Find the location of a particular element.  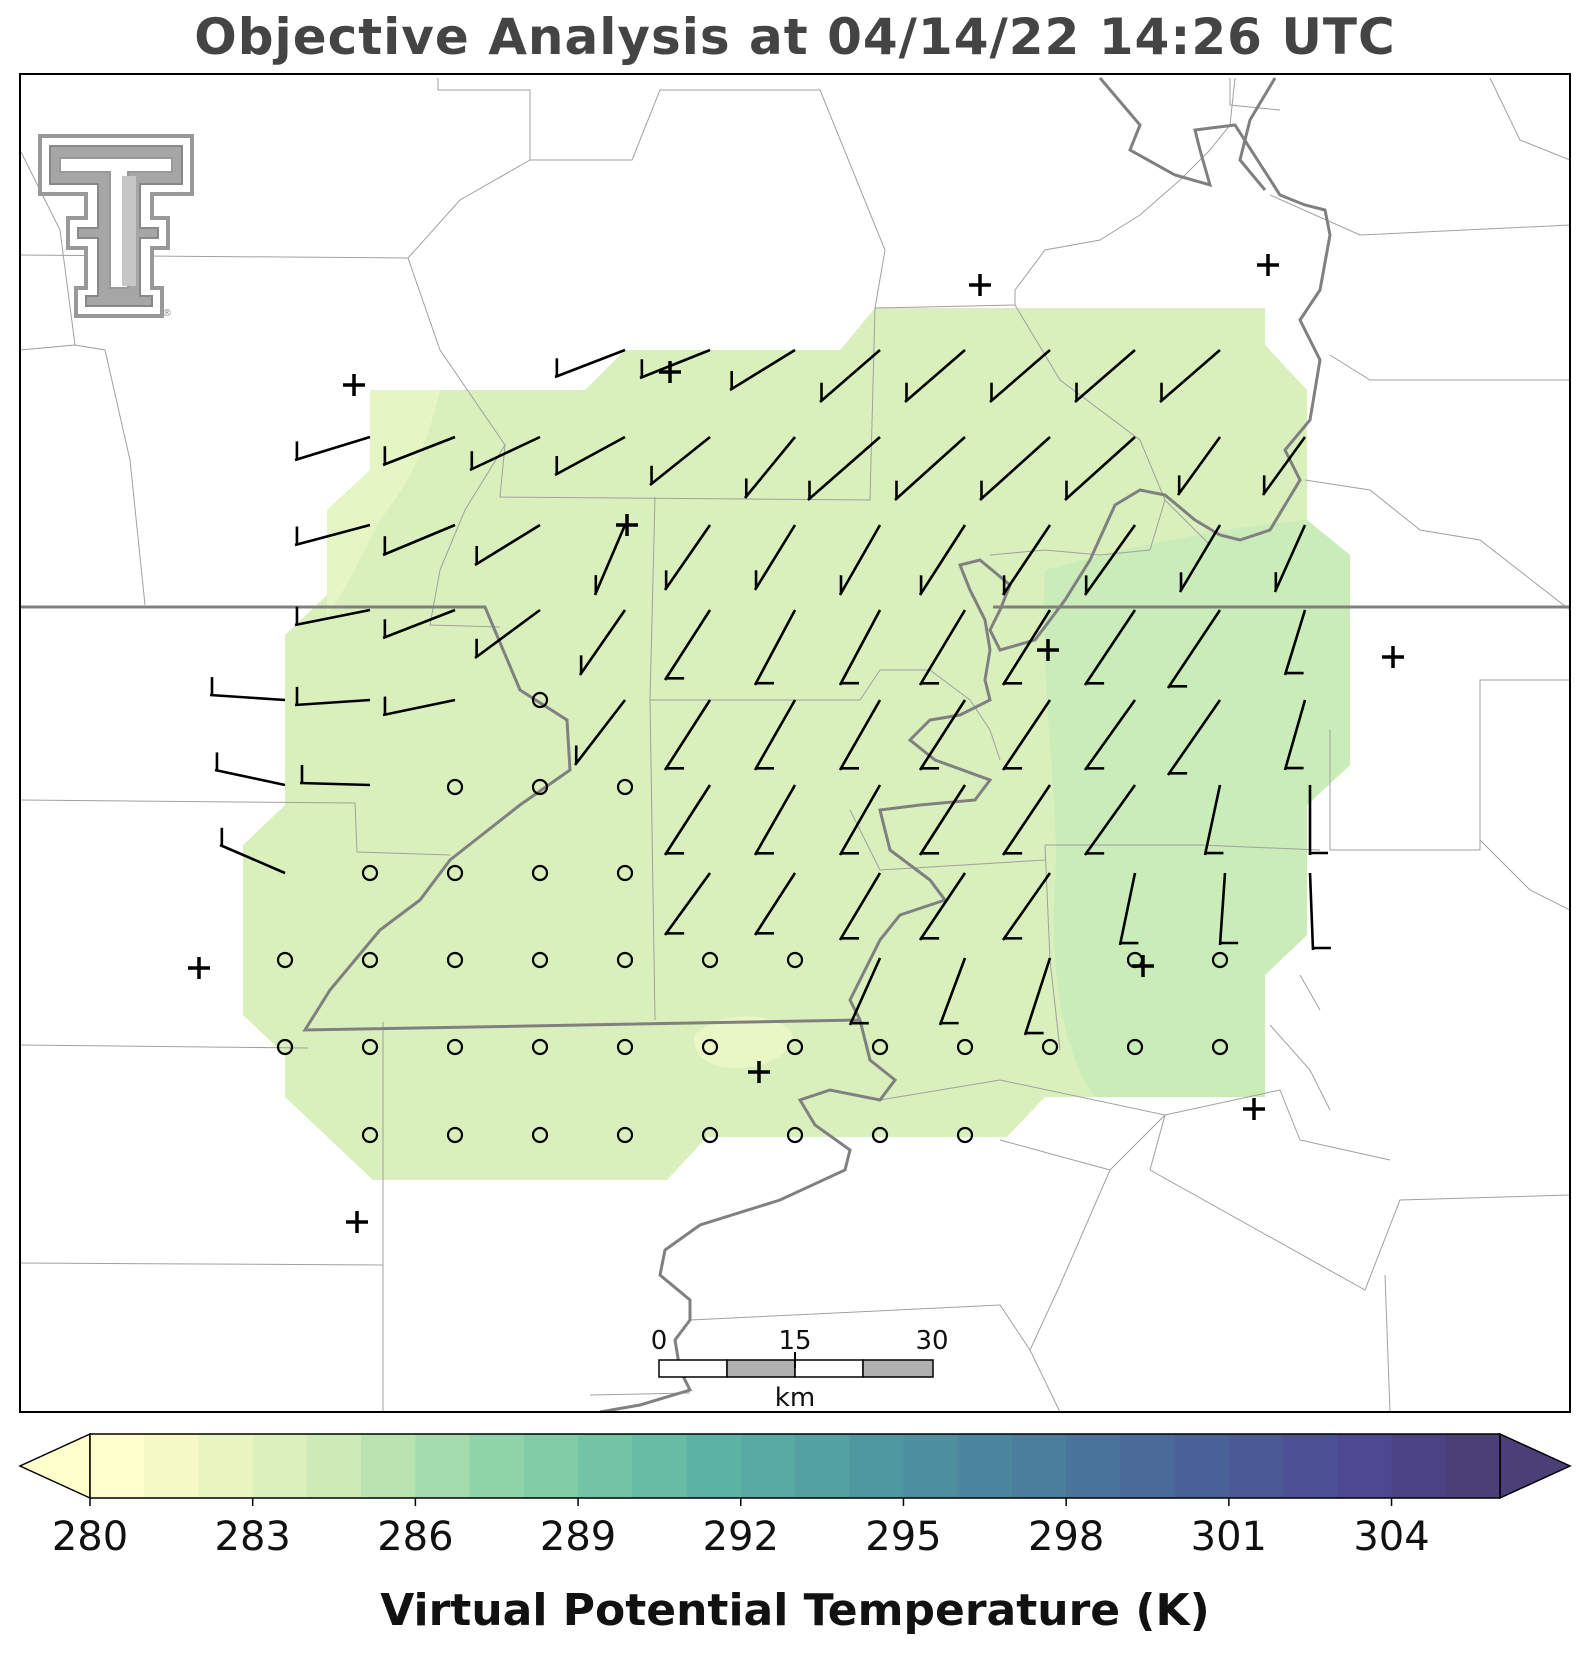

scale-label-15: 15 is located at coordinates (794, 1341).